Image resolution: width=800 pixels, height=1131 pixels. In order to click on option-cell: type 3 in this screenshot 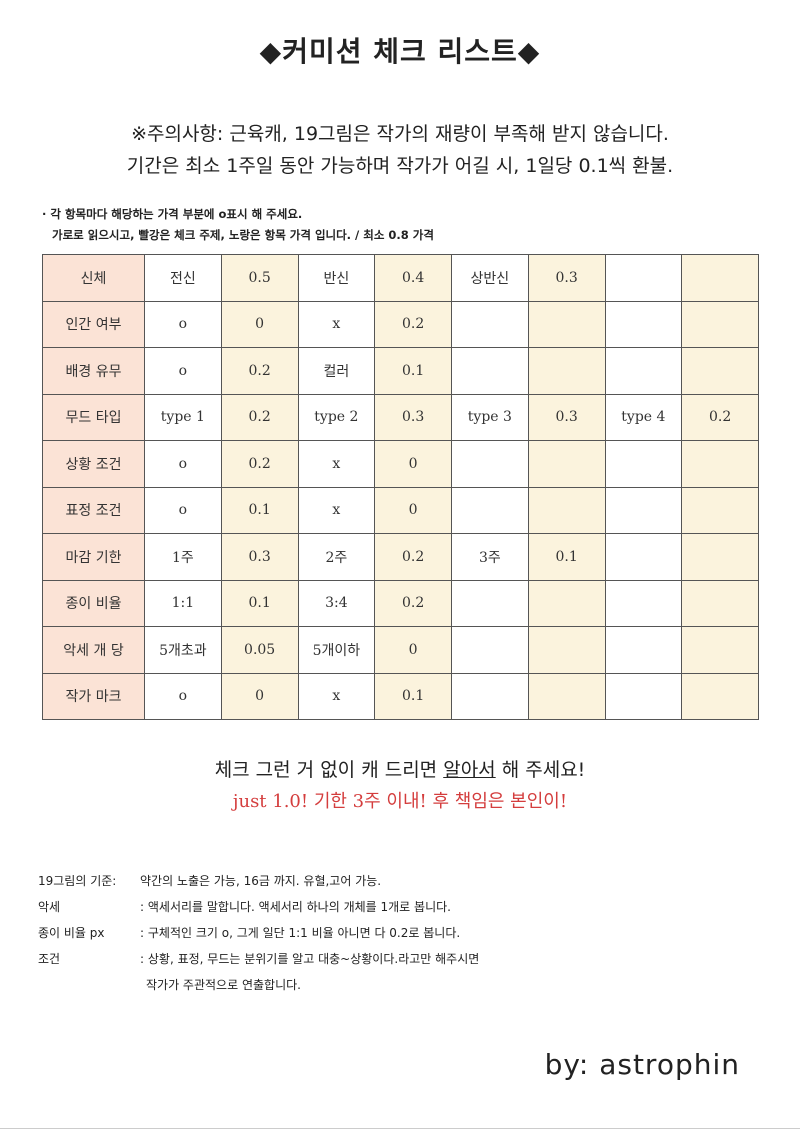, I will do `click(490, 417)`.